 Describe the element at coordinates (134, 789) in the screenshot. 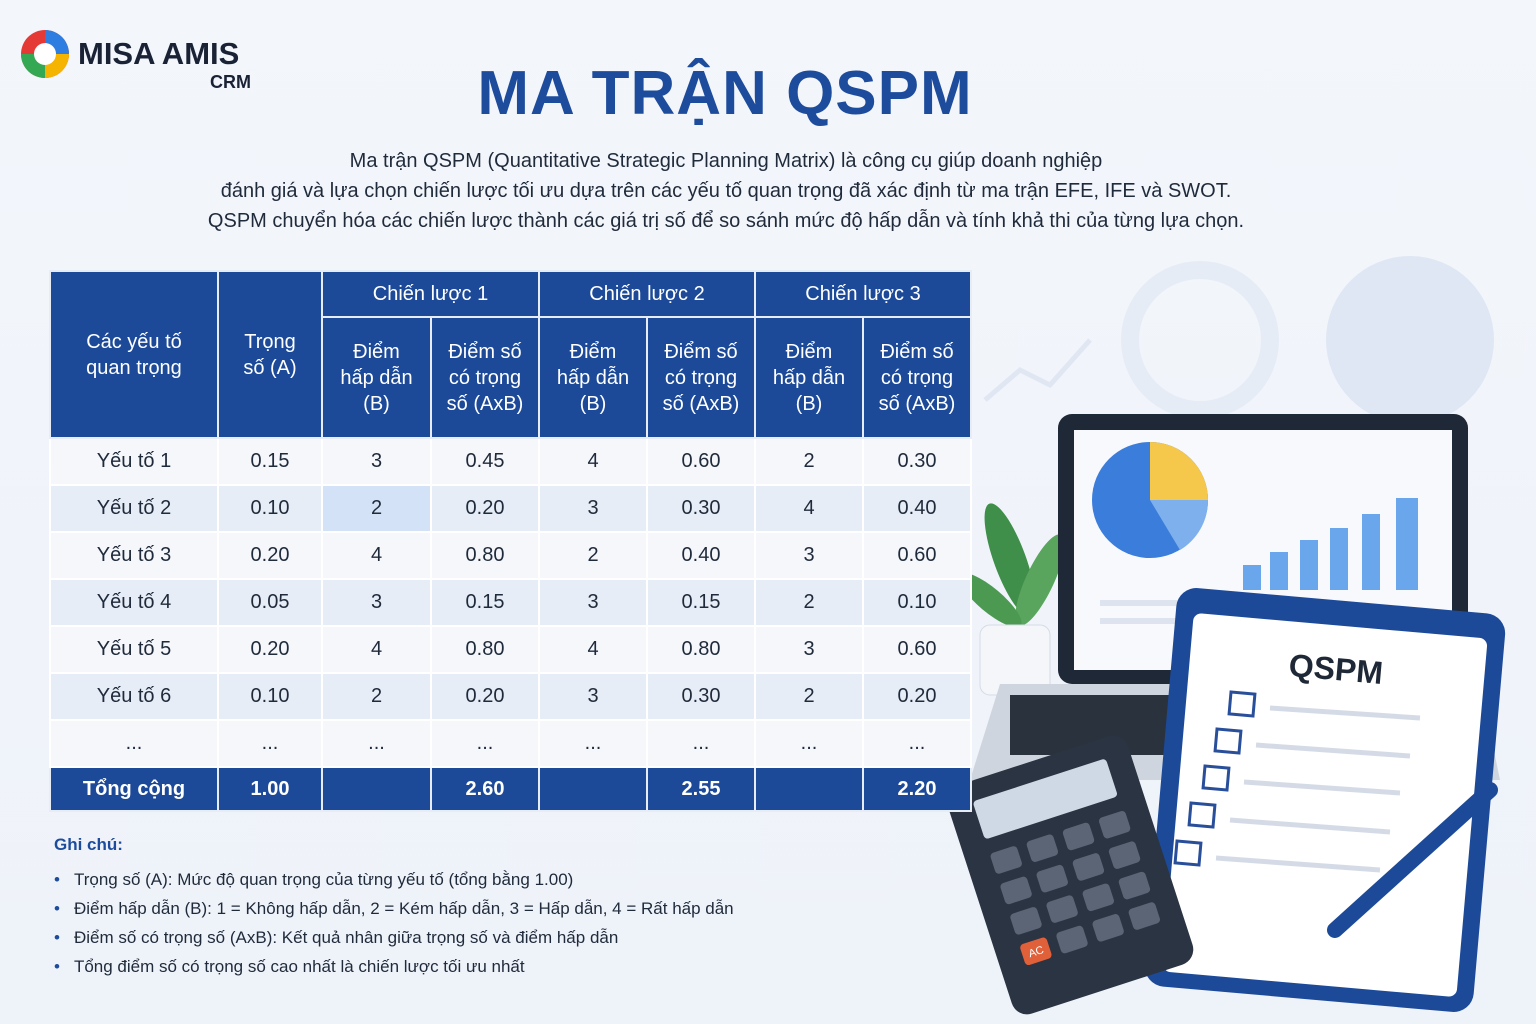

I see `total-label: Tổng cộng` at that location.